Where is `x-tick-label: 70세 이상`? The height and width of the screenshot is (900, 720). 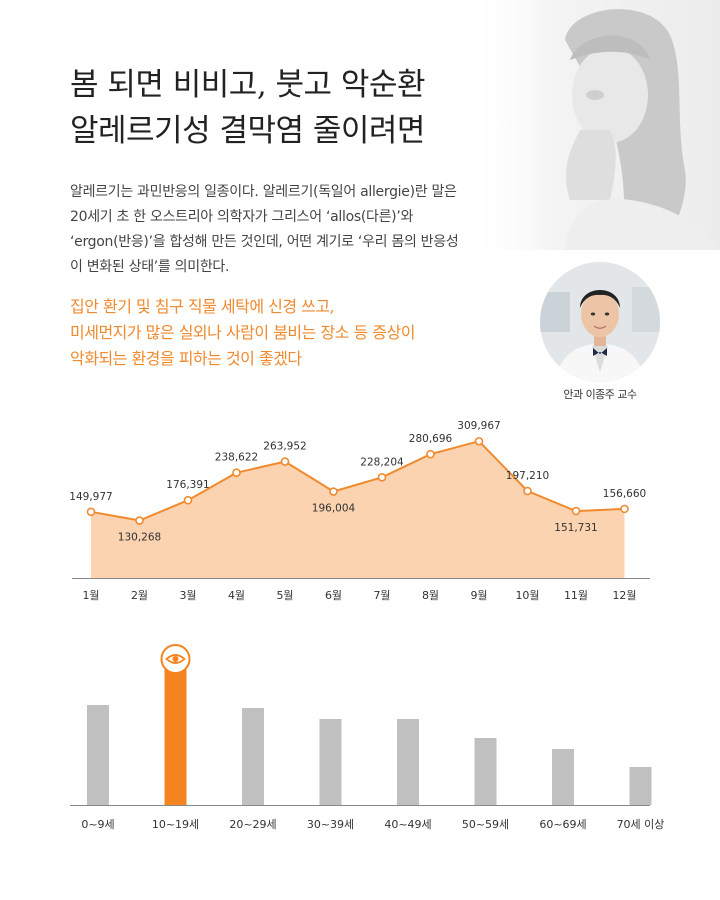 x-tick-label: 70세 이상 is located at coordinates (641, 824).